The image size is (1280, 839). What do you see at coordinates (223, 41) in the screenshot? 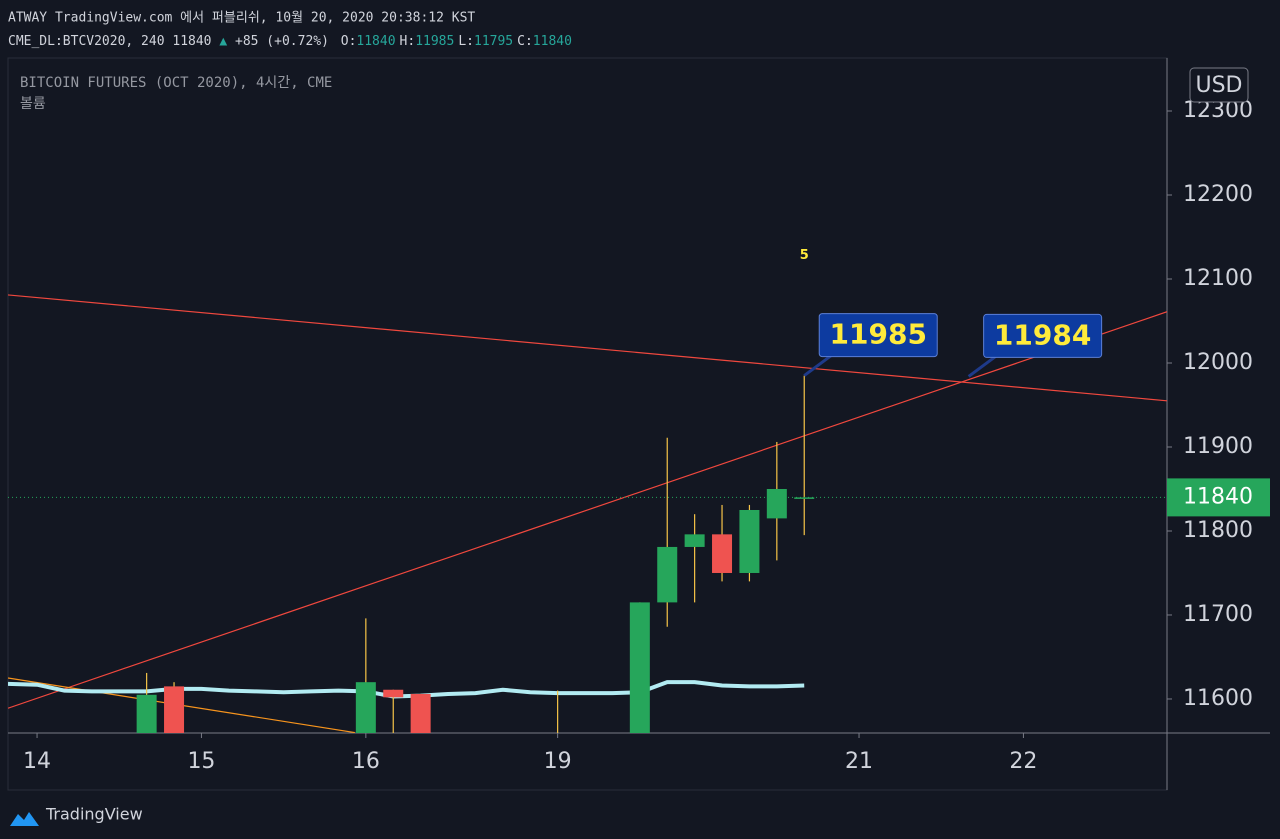
I see `arrow: ▲` at bounding box center [223, 41].